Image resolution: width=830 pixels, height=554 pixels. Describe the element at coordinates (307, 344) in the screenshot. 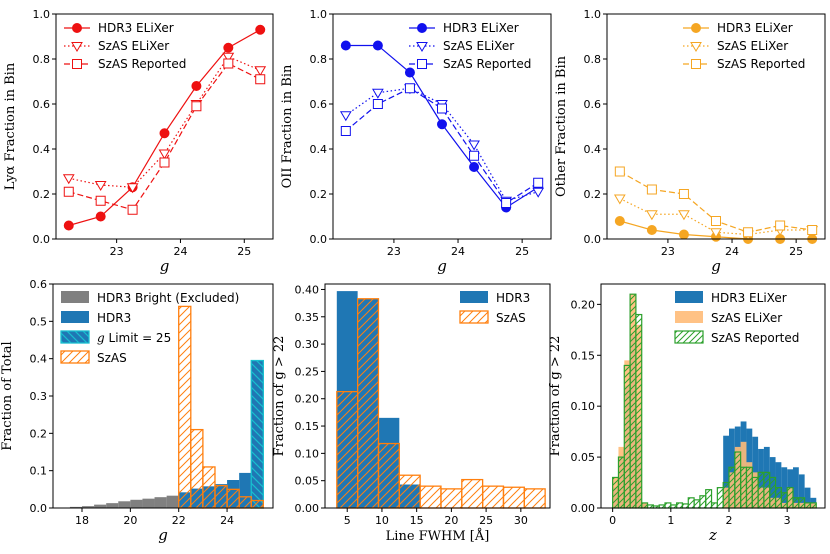

I see `y-tick-label: 0.30` at that location.